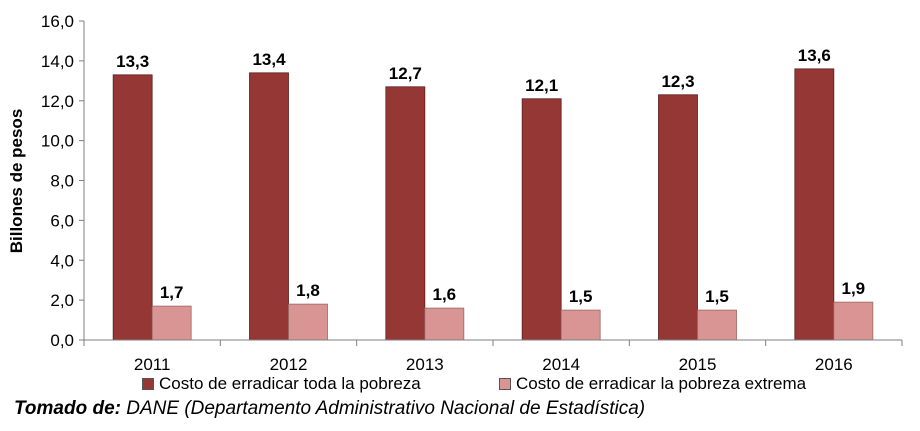 The image size is (920, 431). Describe the element at coordinates (16, 181) in the screenshot. I see `y-axis-label: Billones de pesos` at that location.